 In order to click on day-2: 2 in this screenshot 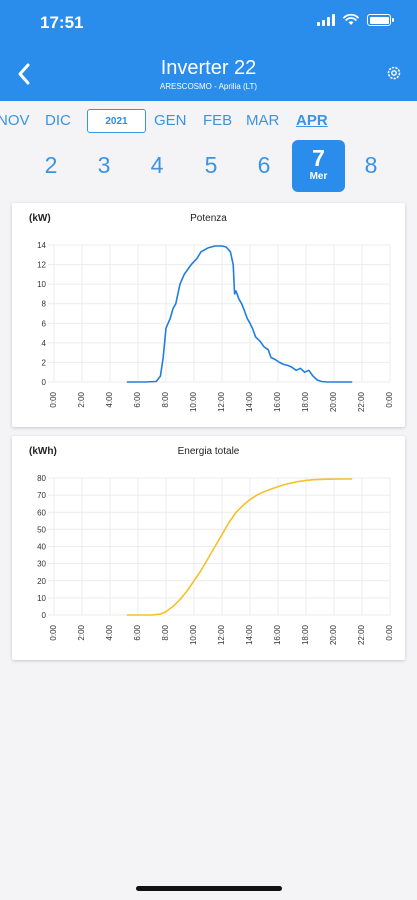, I will do `click(51, 165)`.